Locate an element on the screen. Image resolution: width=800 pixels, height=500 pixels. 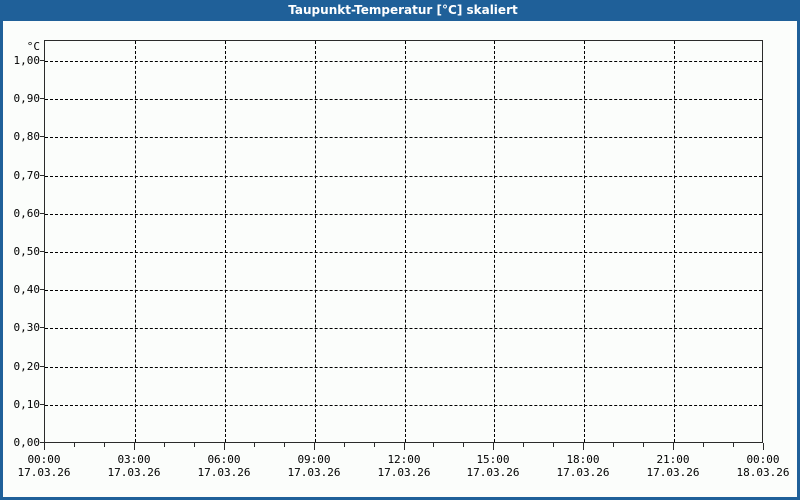
y-axis-tick-label: 0,10 is located at coordinates (27, 404).